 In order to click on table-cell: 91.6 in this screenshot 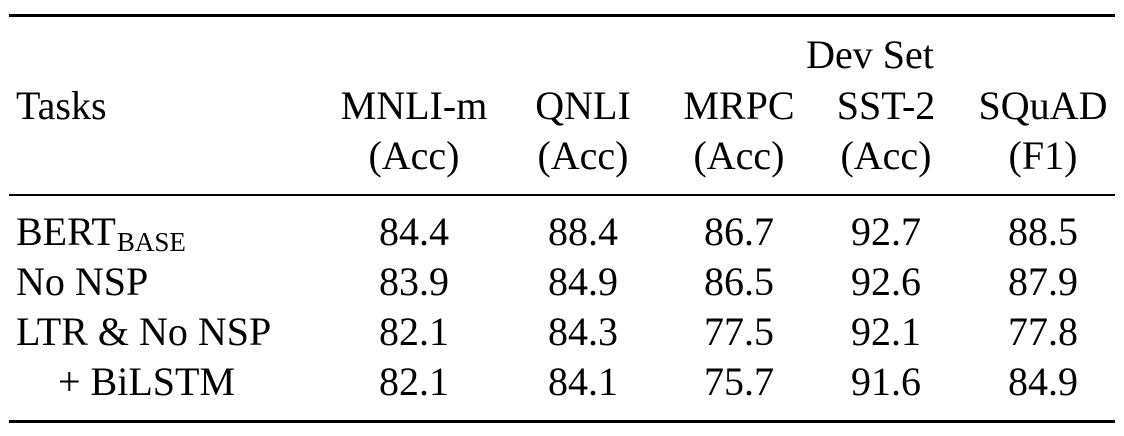, I will do `click(886, 381)`.